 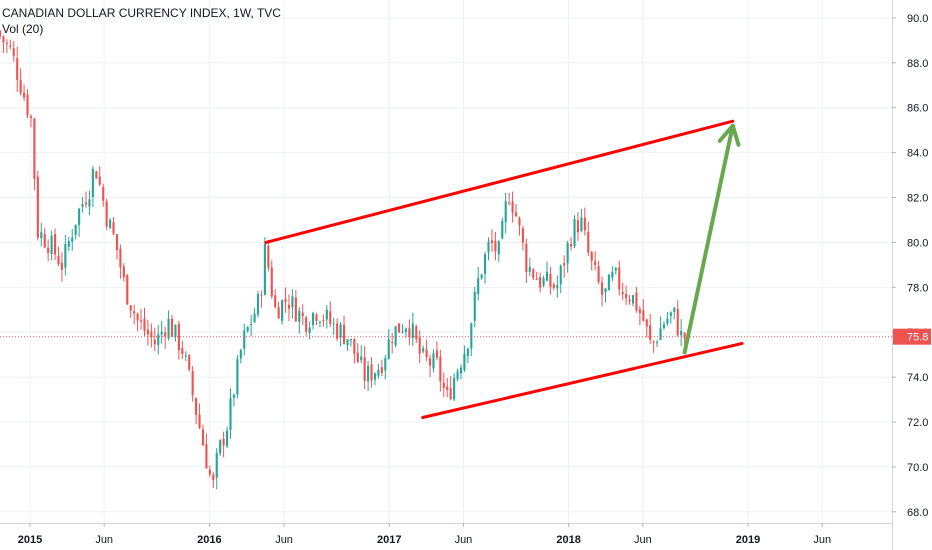 What do you see at coordinates (499, 181) in the screenshot?
I see `upper-trend-line` at bounding box center [499, 181].